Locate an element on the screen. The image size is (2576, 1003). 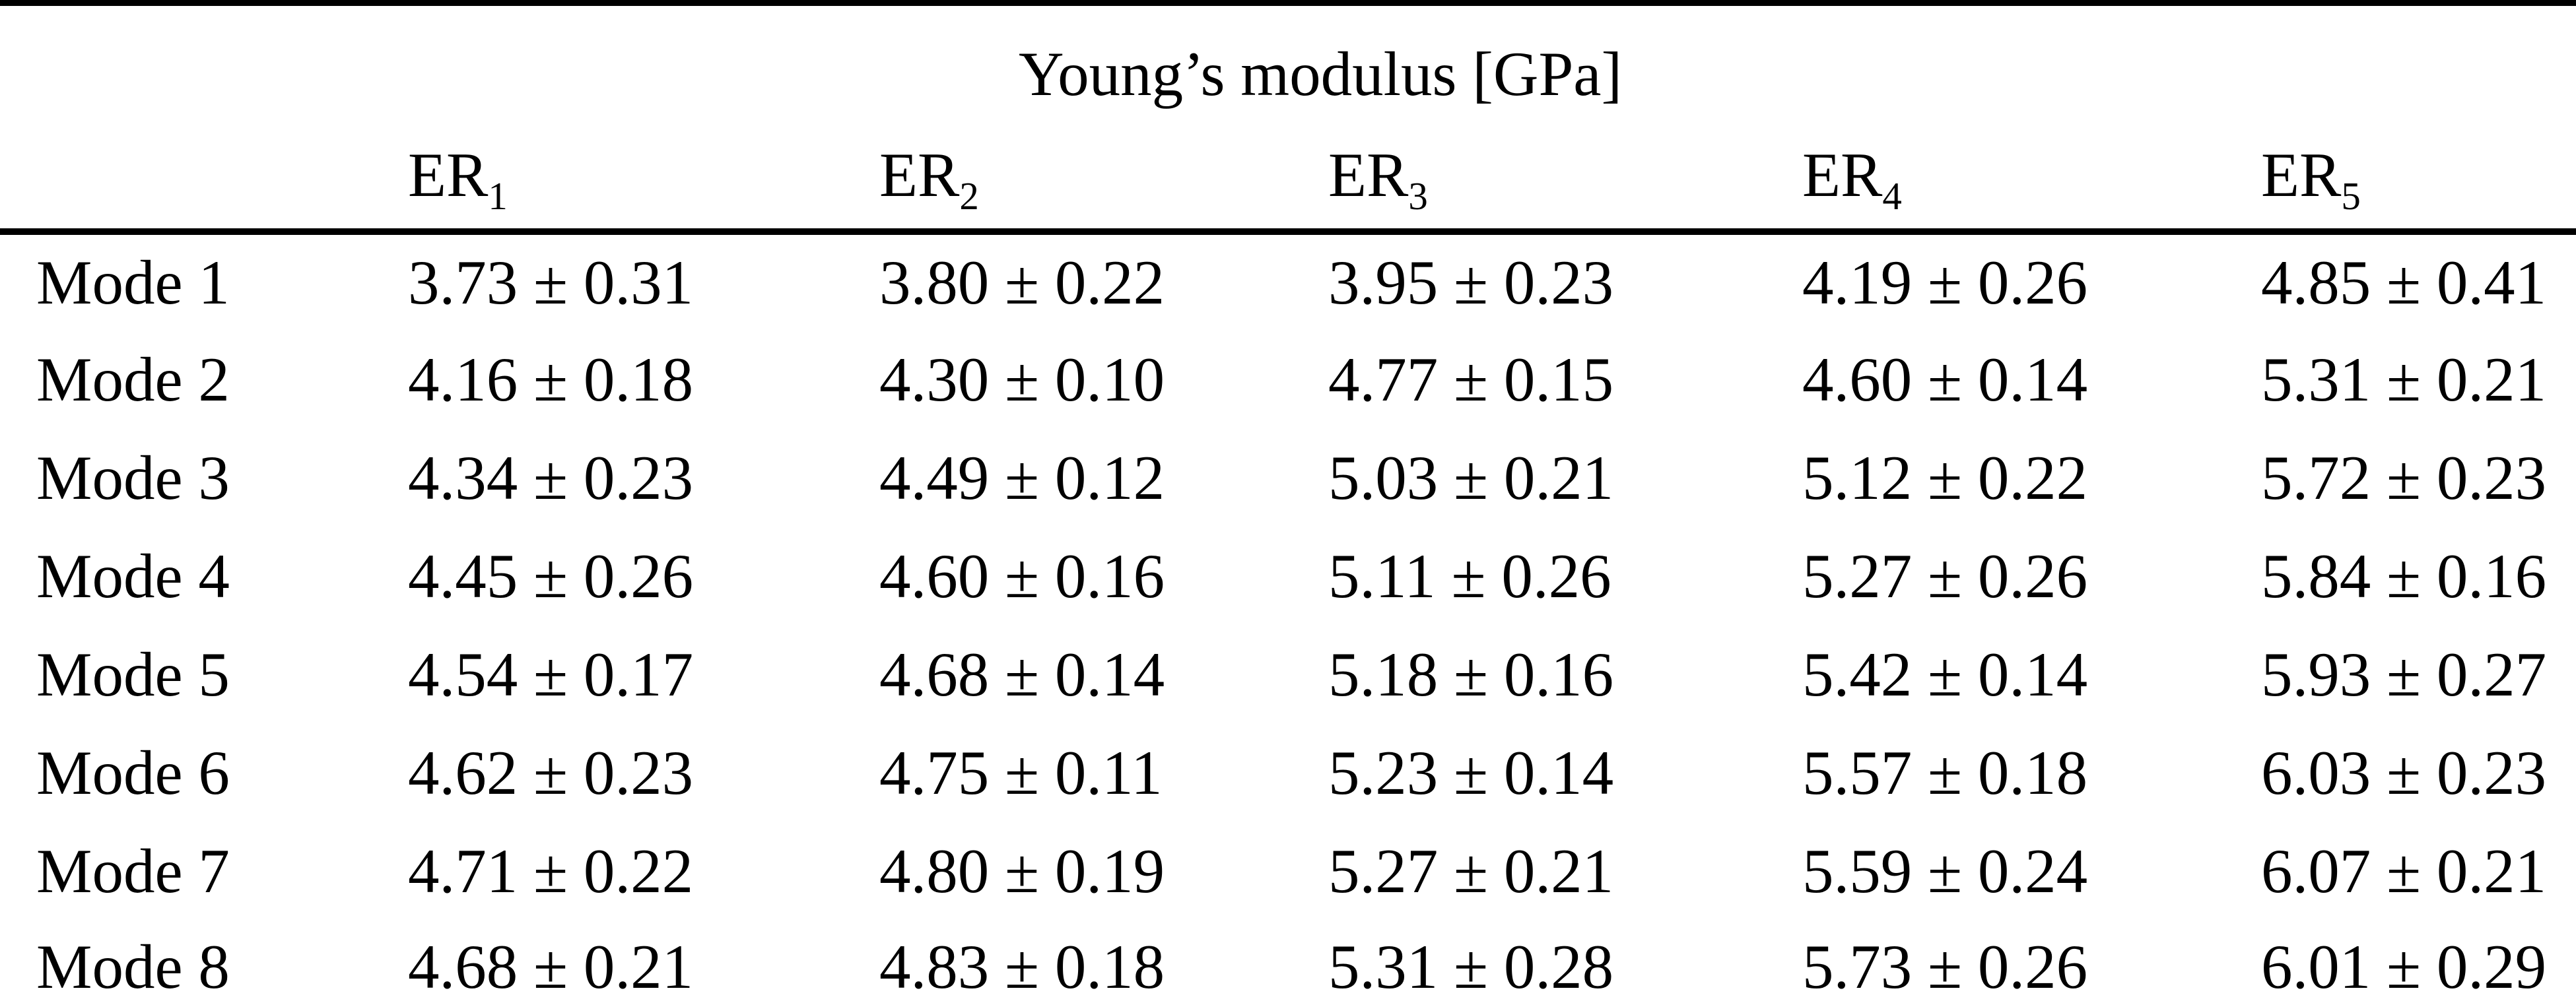
column-header-subscript: 1 is located at coordinates (498, 196).